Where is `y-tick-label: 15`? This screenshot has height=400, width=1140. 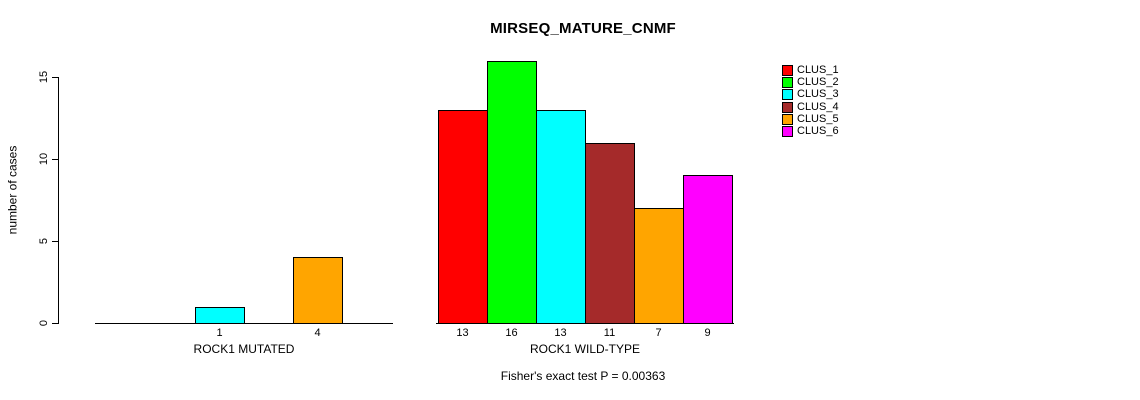
y-tick-label: 15 is located at coordinates (44, 77).